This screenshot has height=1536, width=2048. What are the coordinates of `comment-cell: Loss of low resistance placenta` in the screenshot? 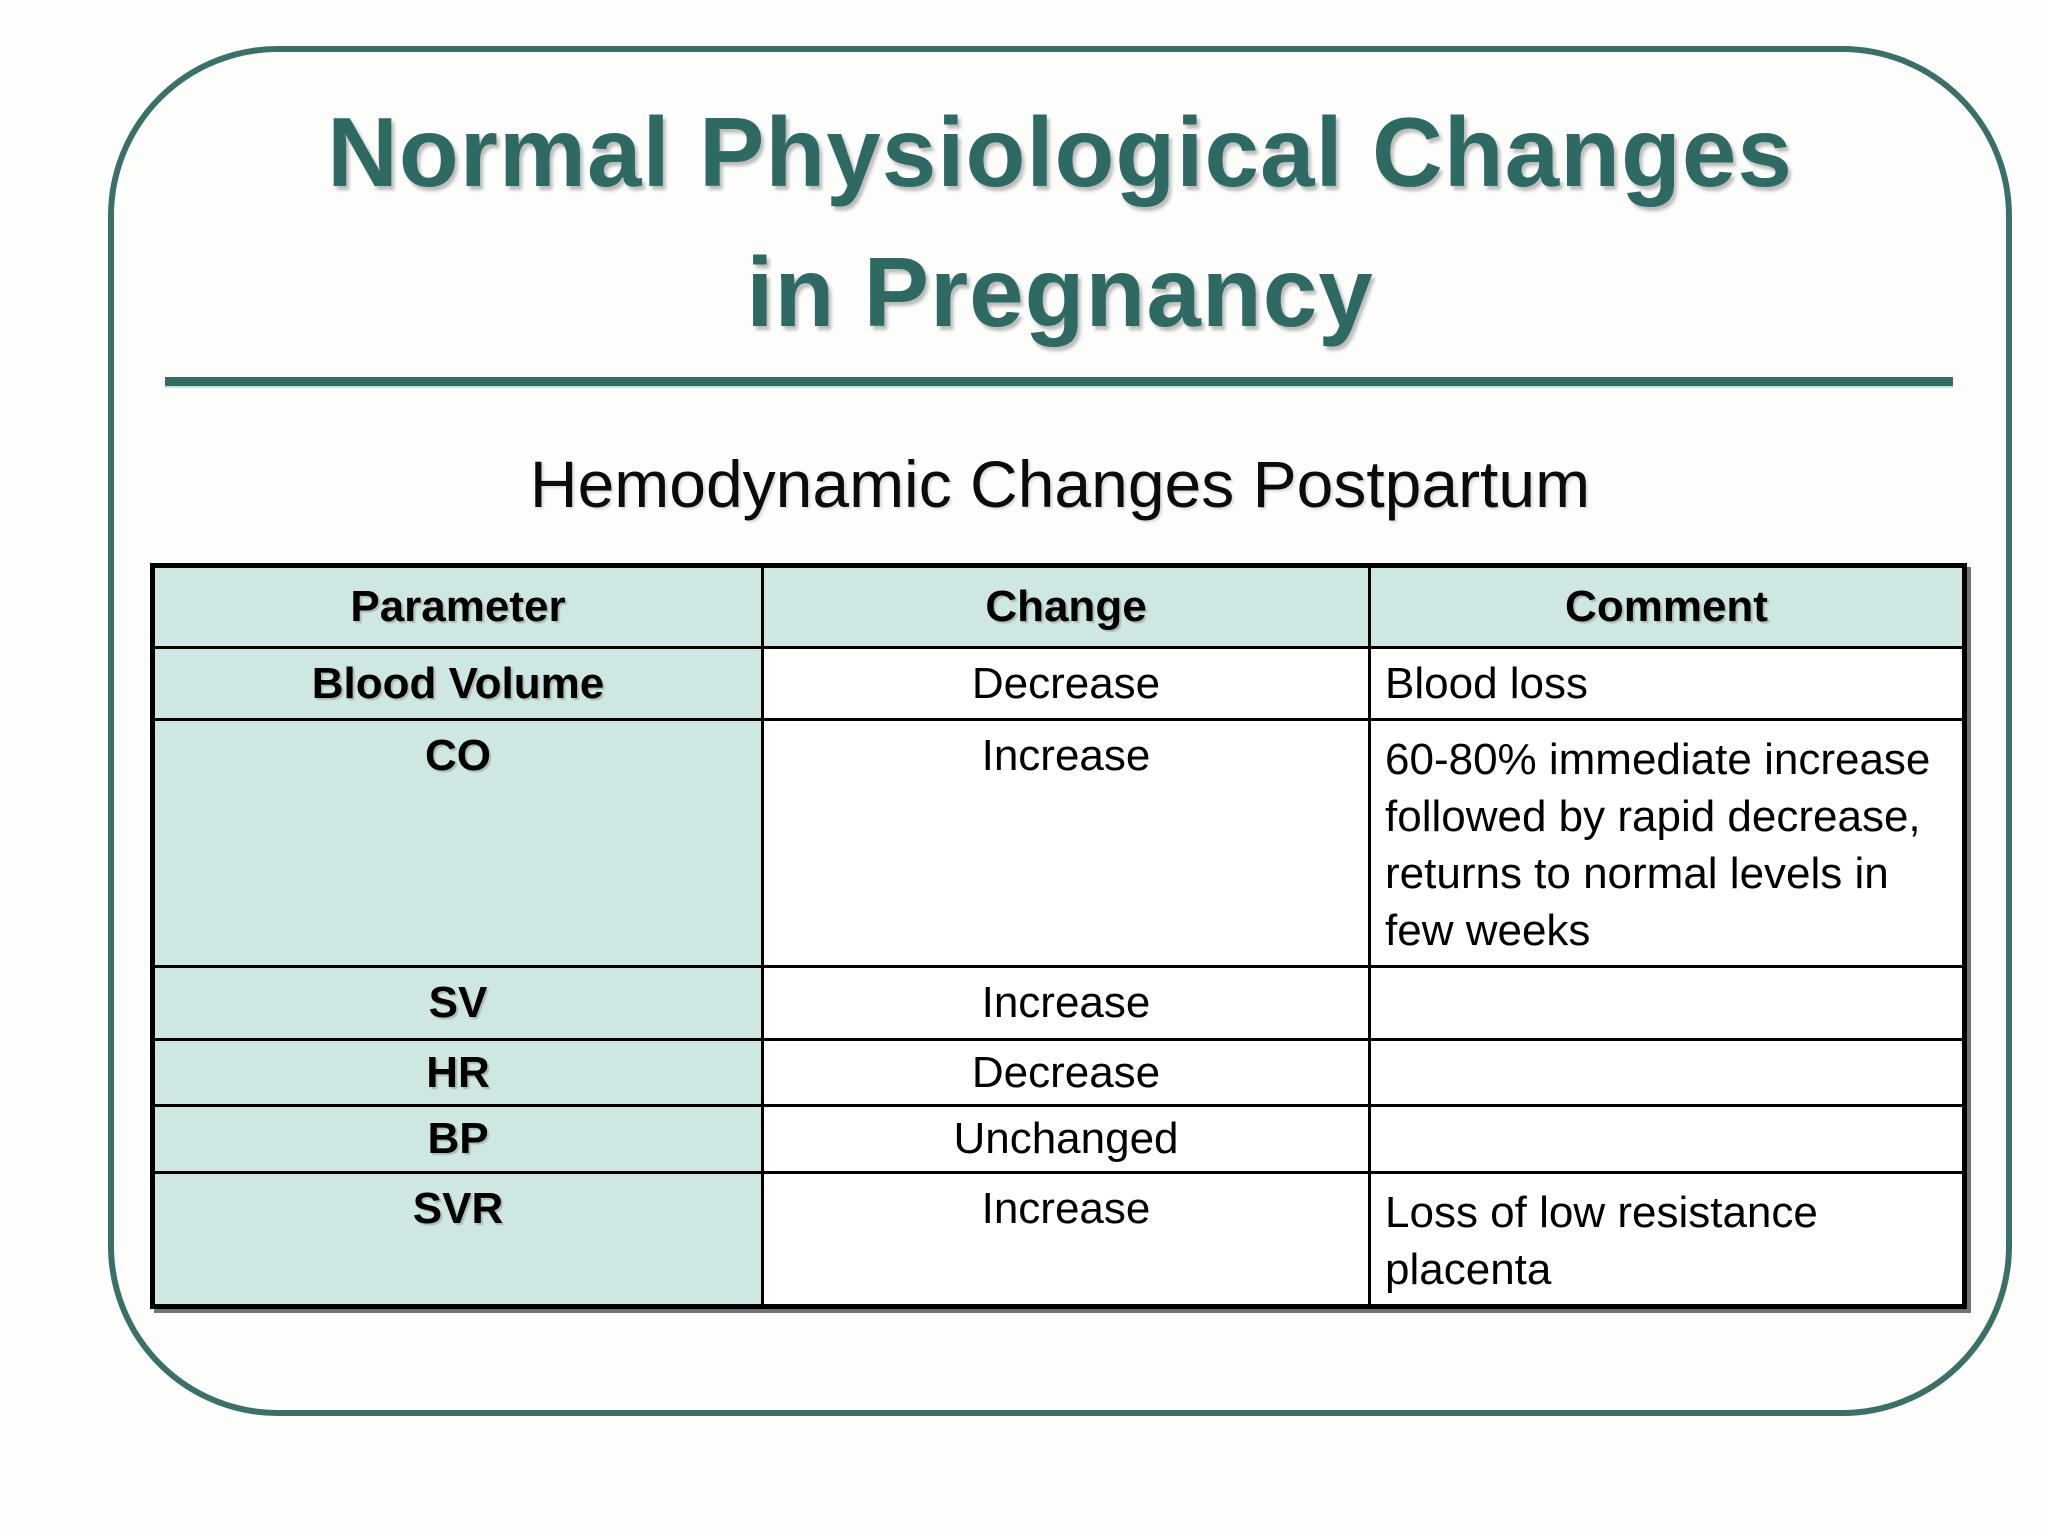 It's located at (1667, 1239).